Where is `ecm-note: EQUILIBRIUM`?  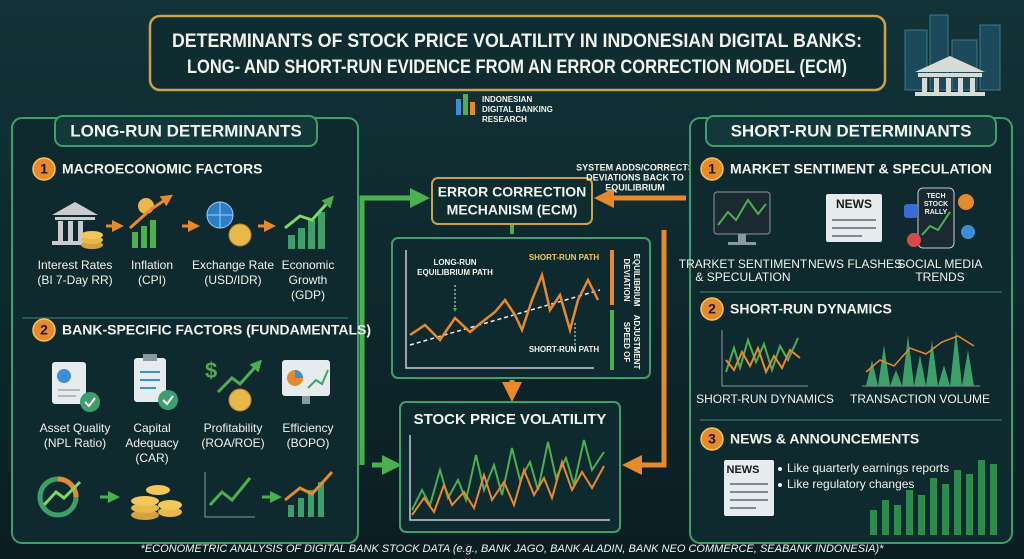 ecm-note: EQUILIBRIUM is located at coordinates (635, 187).